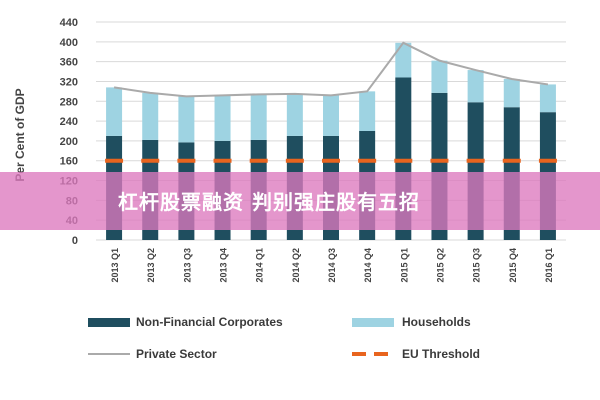 The image size is (600, 400). Describe the element at coordinates (75, 241) in the screenshot. I see `y-tick-label: 0` at that location.